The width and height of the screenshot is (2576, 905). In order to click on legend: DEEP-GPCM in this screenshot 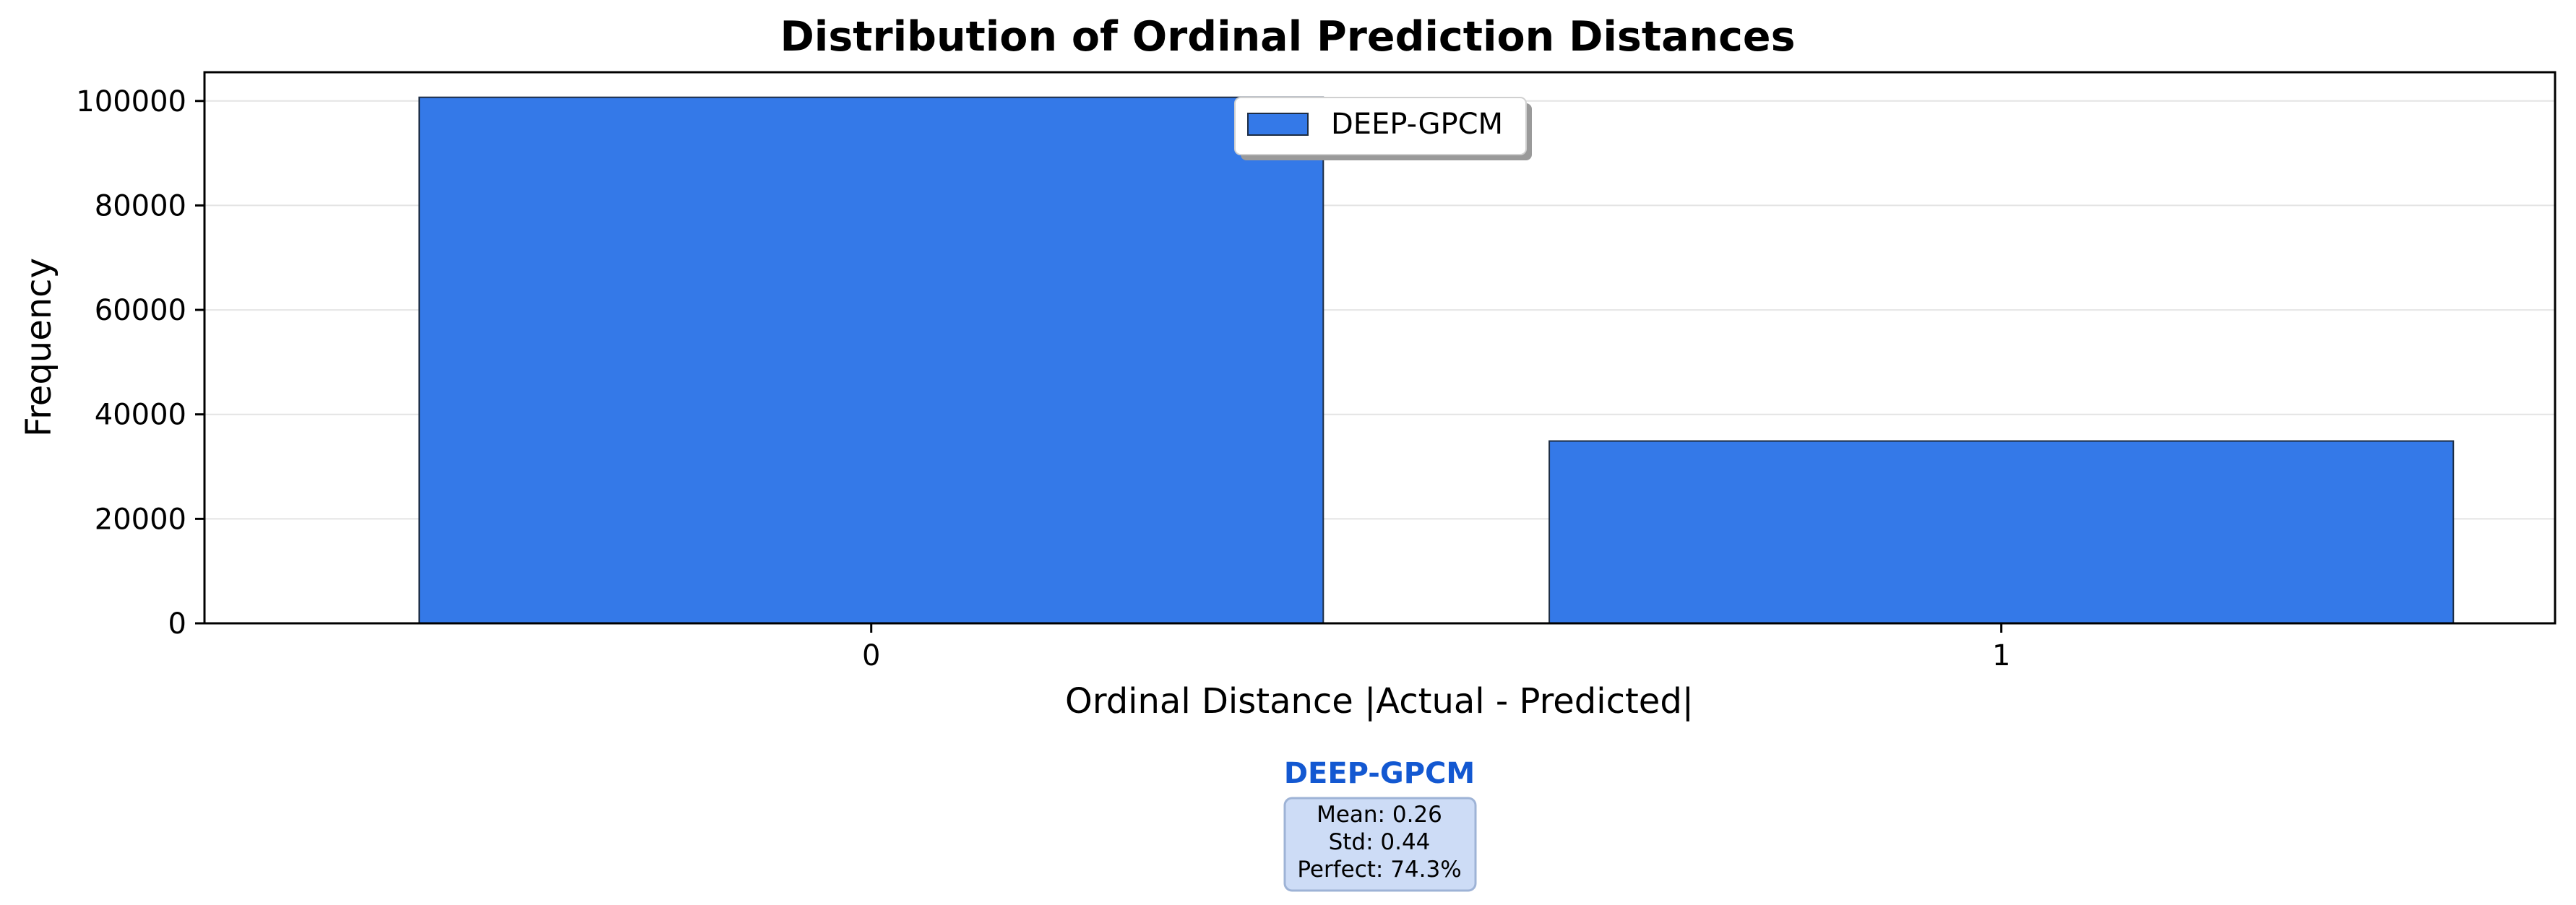, I will do `click(1383, 128)`.